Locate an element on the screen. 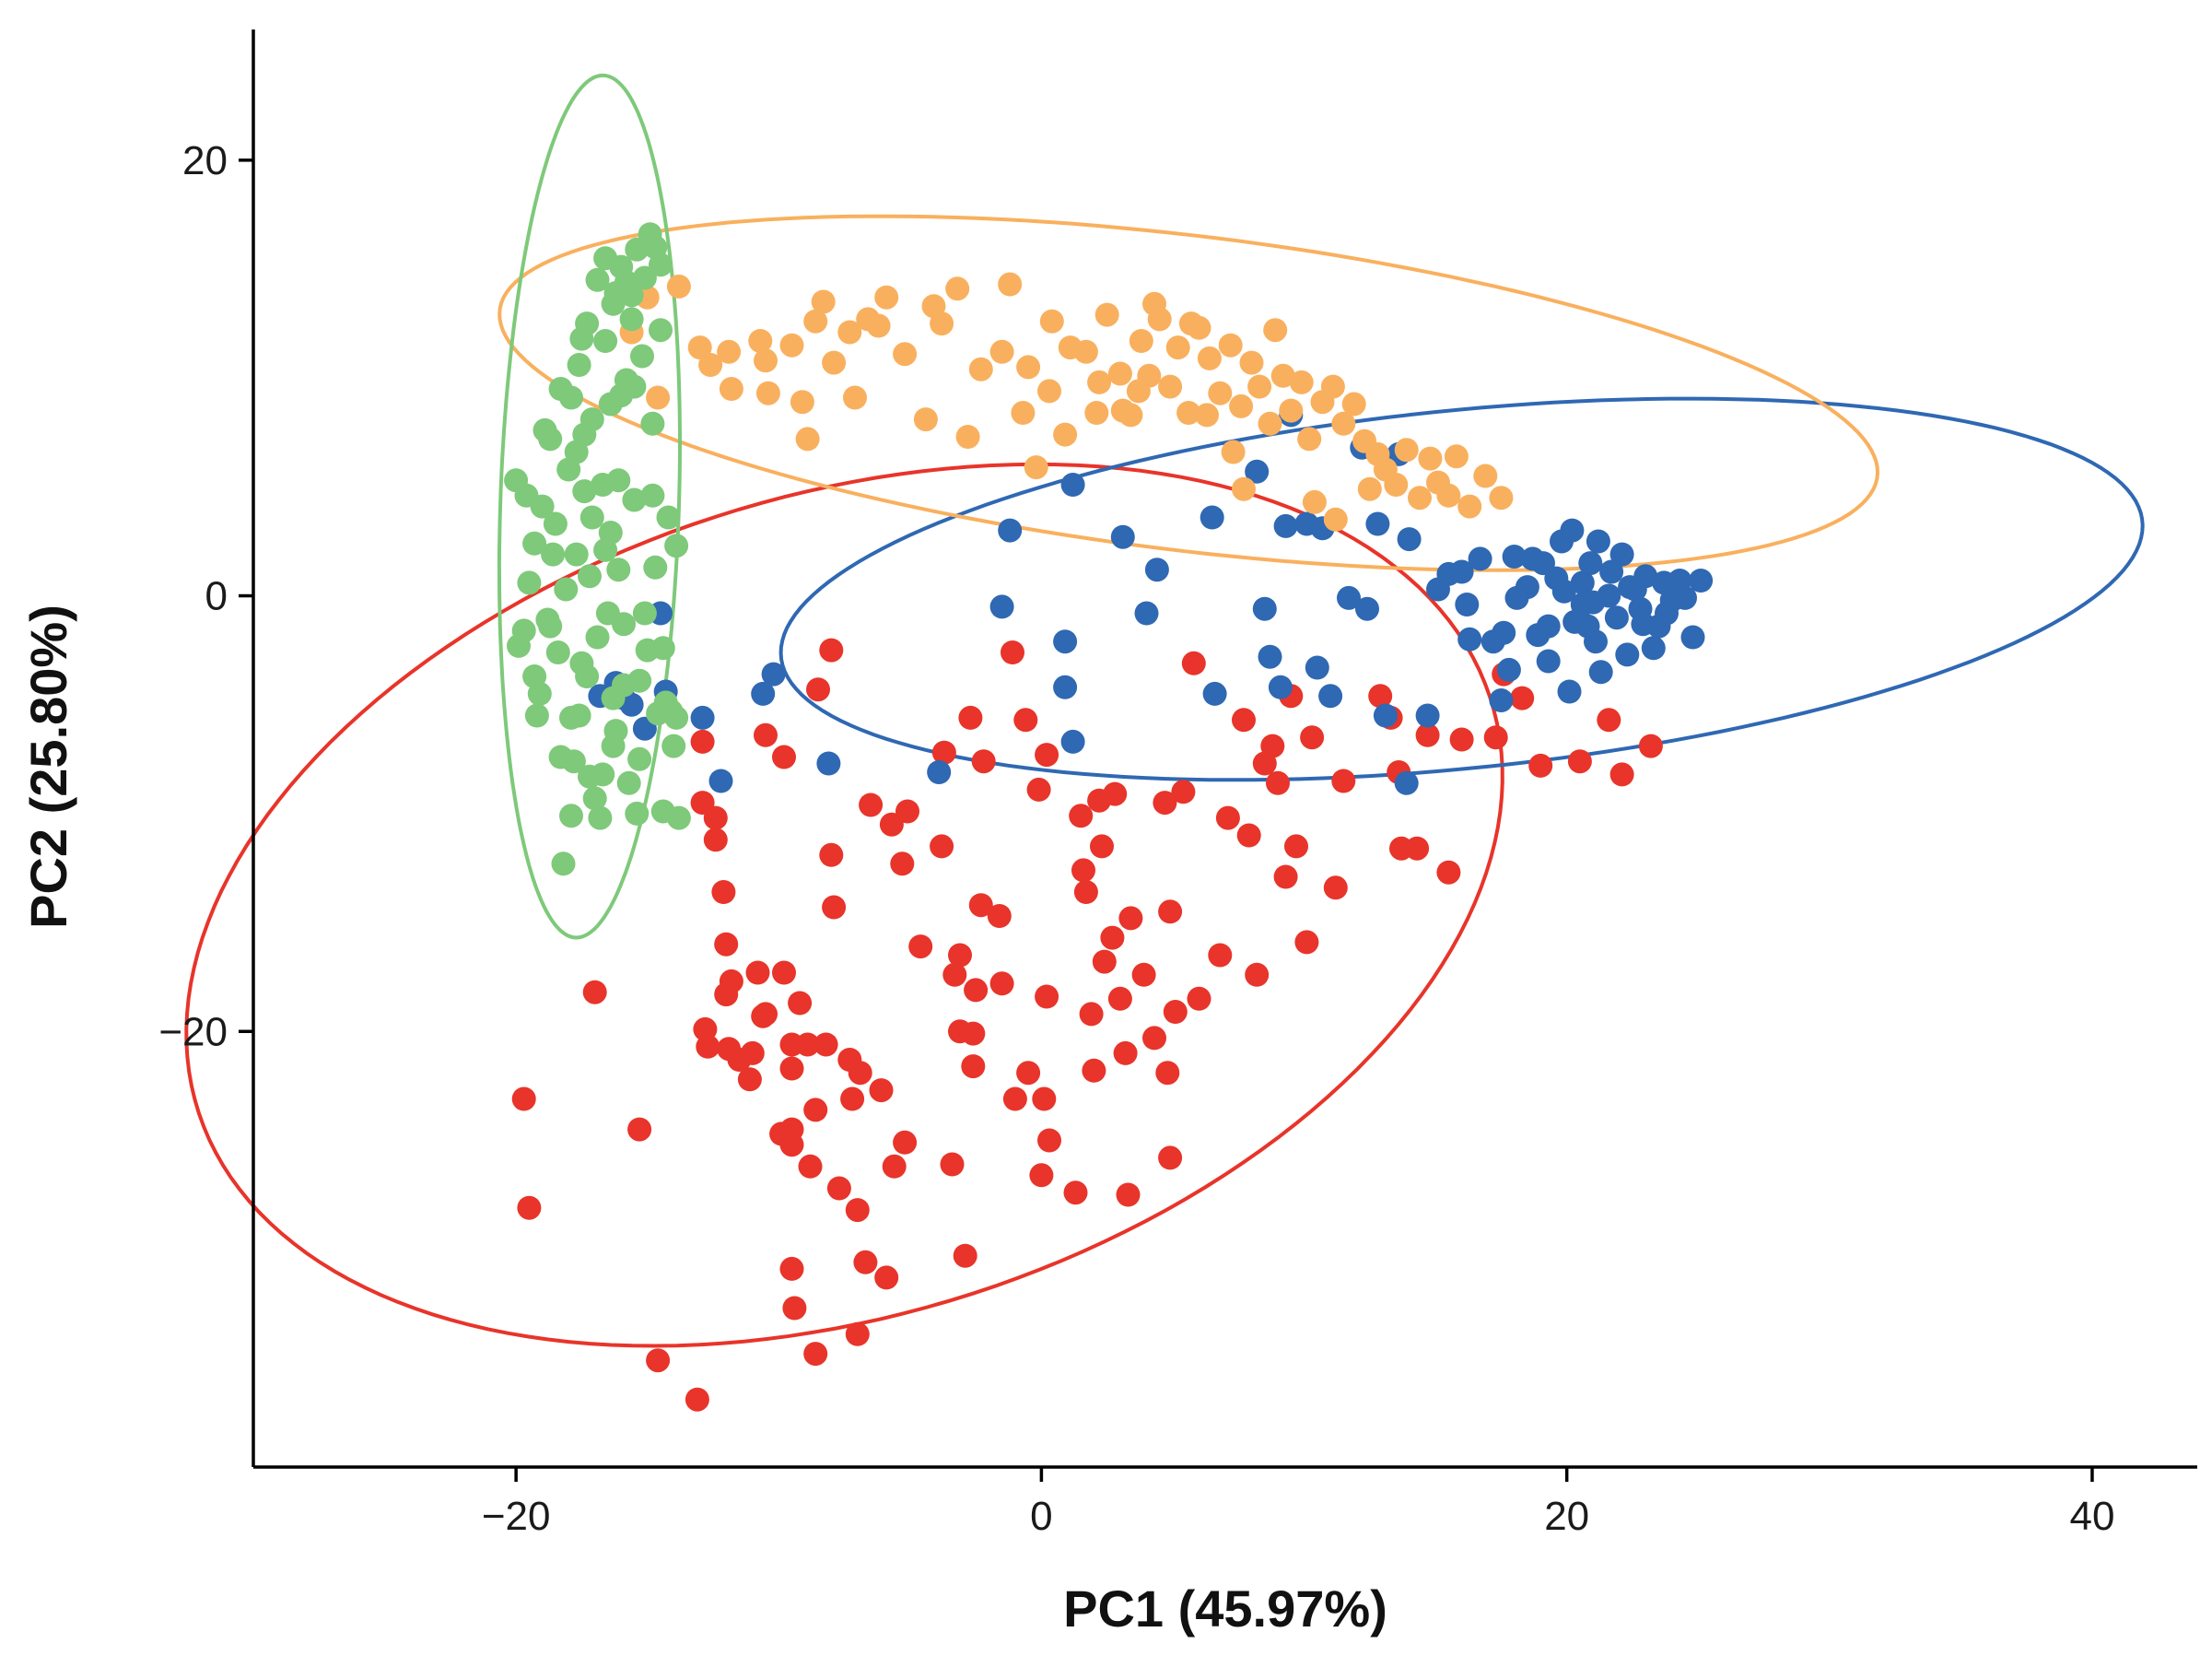 Image resolution: width=2212 pixels, height=1679 pixels. confidence-ellipse-green is located at coordinates (589, 506).